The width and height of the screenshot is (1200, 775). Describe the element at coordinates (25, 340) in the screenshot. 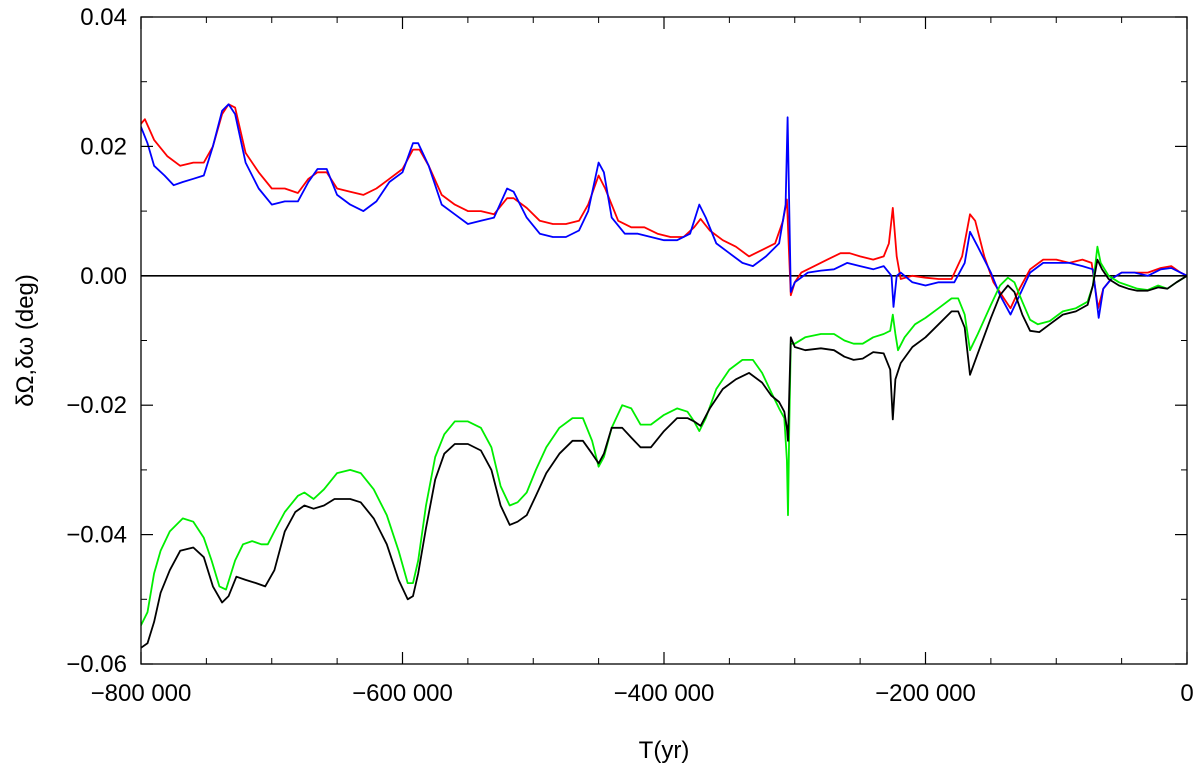

I see `y-axis-title: δΩ,δω (deg)` at that location.